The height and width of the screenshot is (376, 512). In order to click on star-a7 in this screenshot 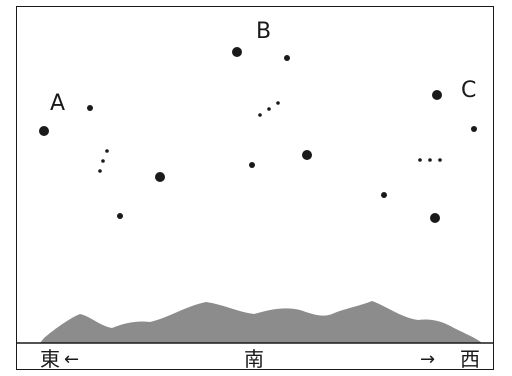, I will do `click(120, 216)`.